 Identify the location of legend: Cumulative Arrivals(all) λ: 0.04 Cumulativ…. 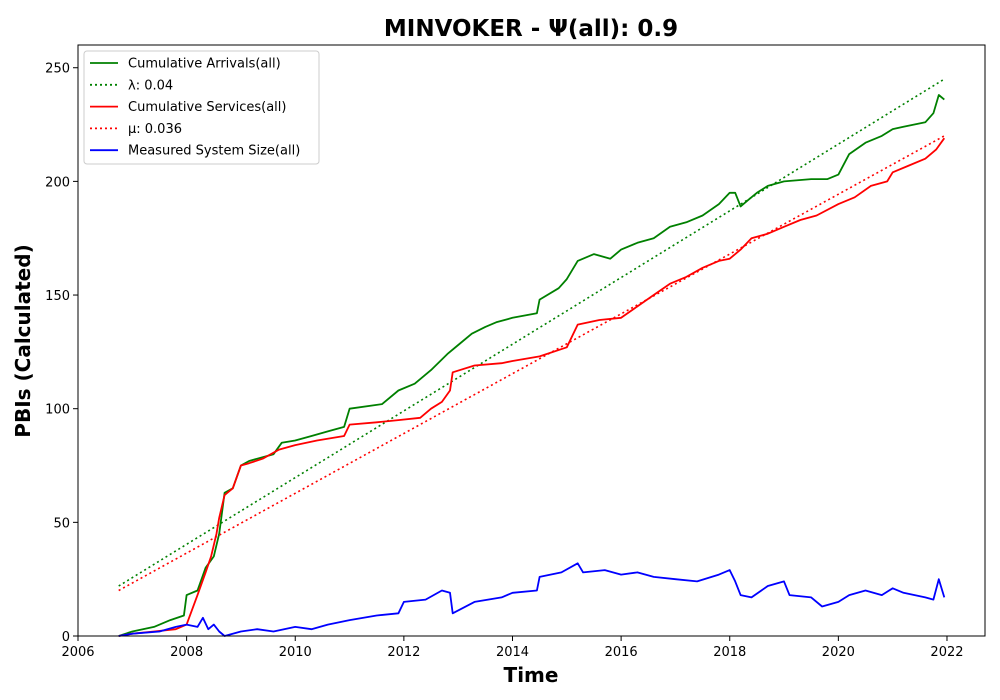
(201, 107).